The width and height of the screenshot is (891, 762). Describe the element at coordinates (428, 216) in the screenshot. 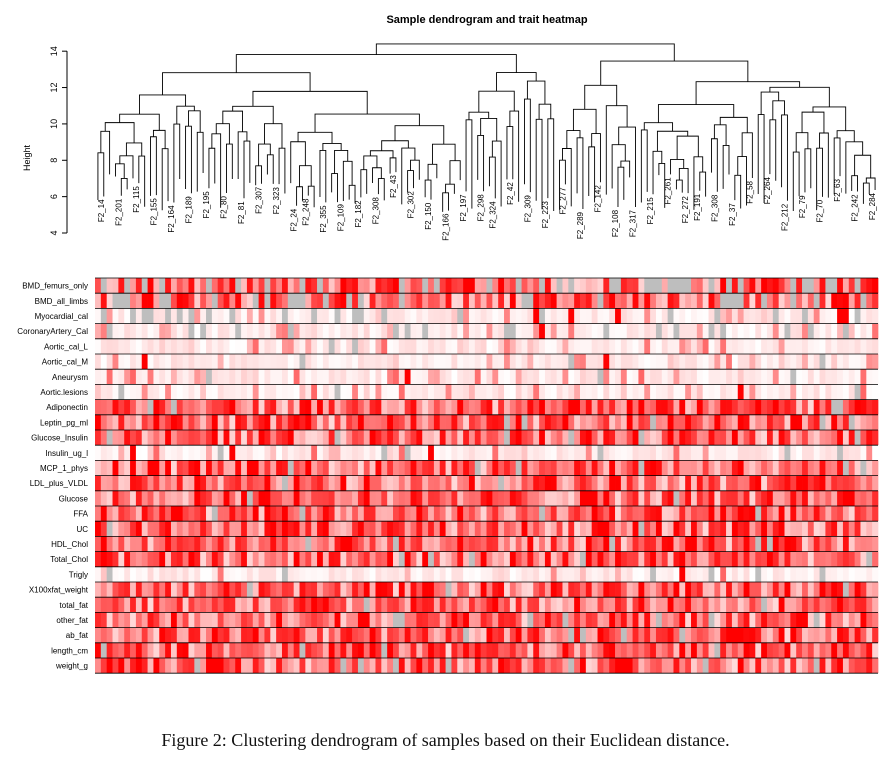

I see `sample-label: F2_150` at that location.